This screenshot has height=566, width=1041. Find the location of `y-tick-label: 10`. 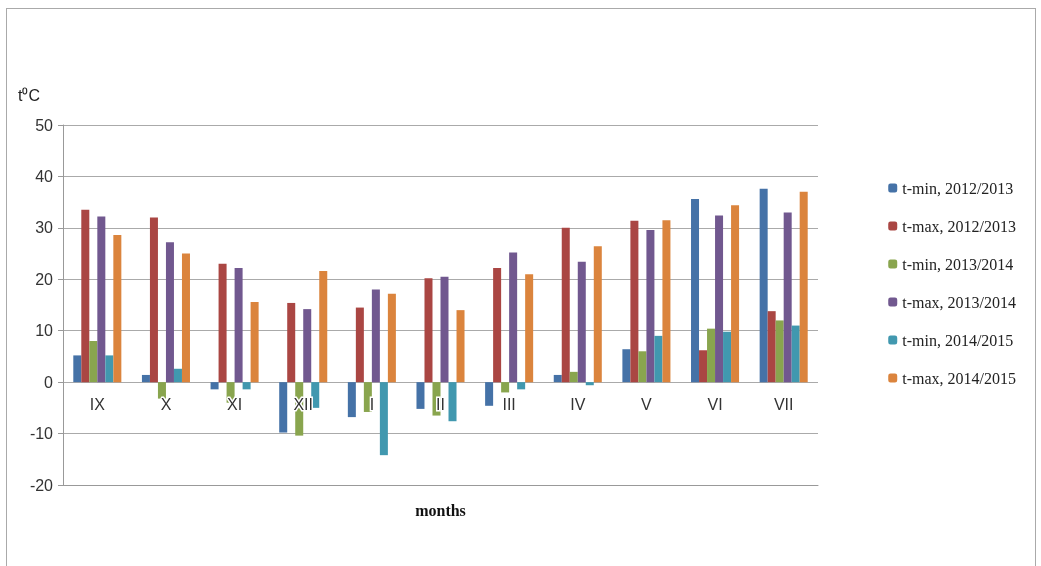

y-tick-label: 10 is located at coordinates (44, 331).